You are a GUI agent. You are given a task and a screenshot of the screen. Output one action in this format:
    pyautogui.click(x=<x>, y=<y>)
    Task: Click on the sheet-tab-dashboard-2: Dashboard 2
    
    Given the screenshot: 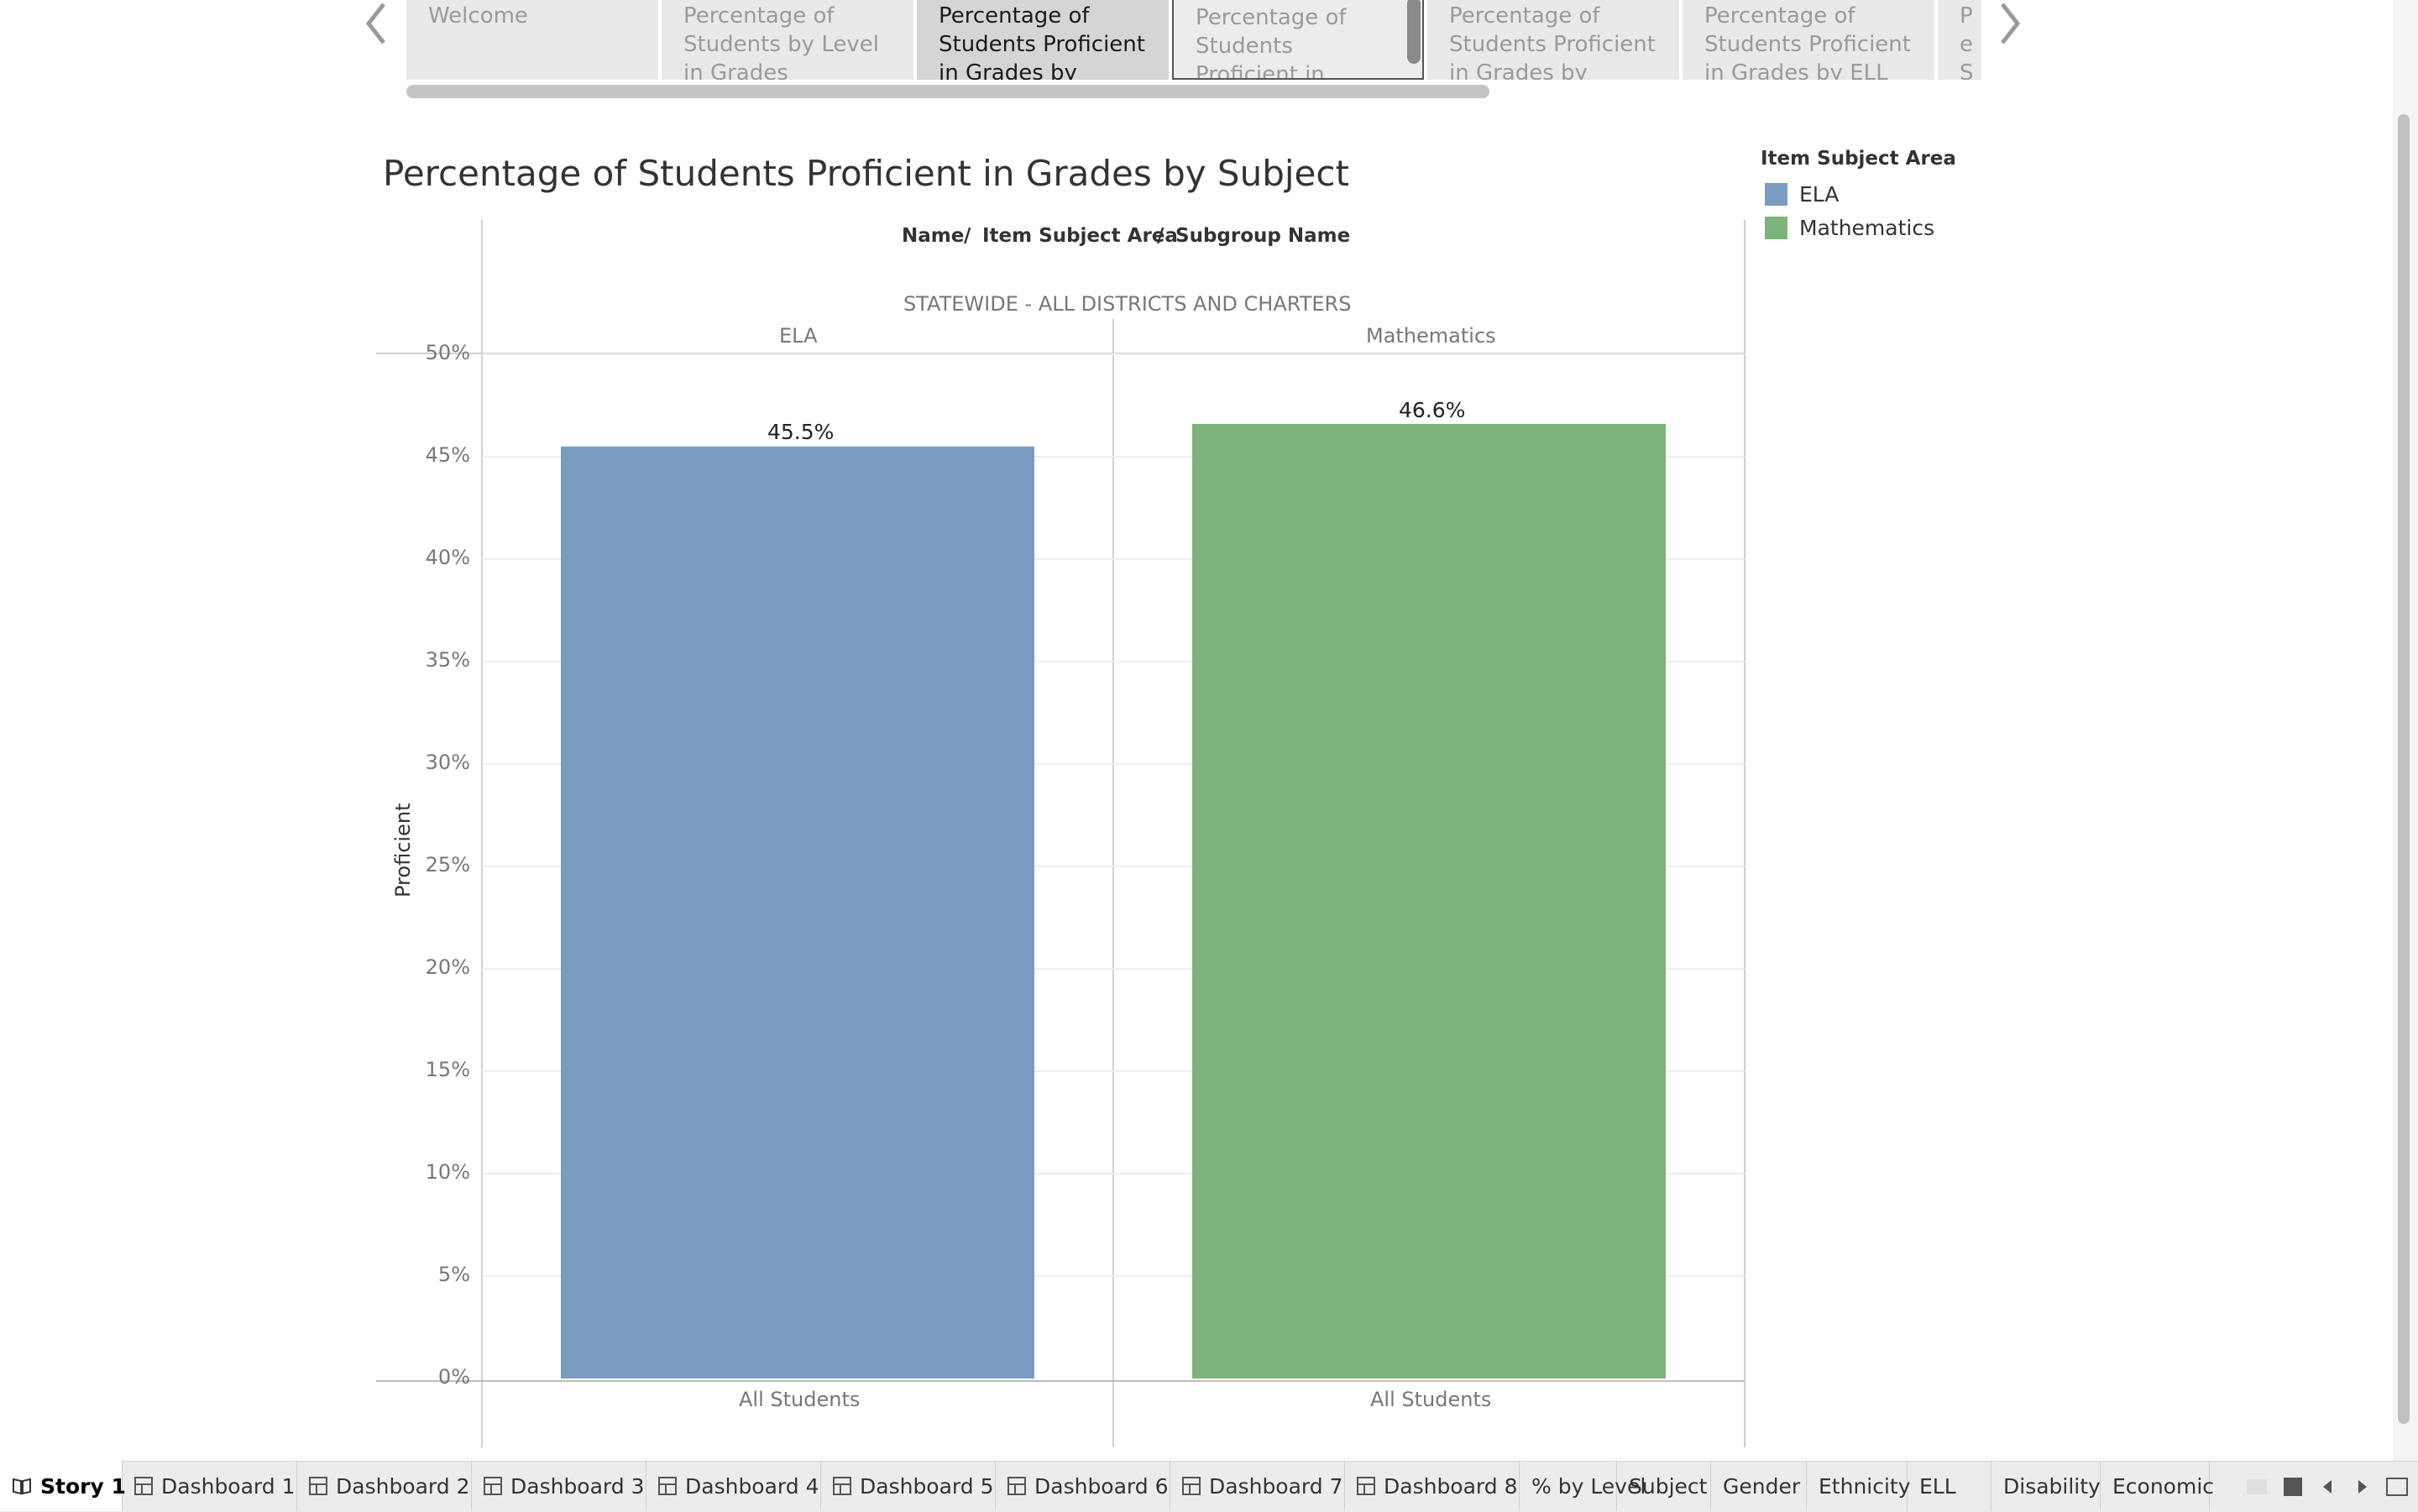 What is the action you would take?
    pyautogui.click(x=384, y=1486)
    